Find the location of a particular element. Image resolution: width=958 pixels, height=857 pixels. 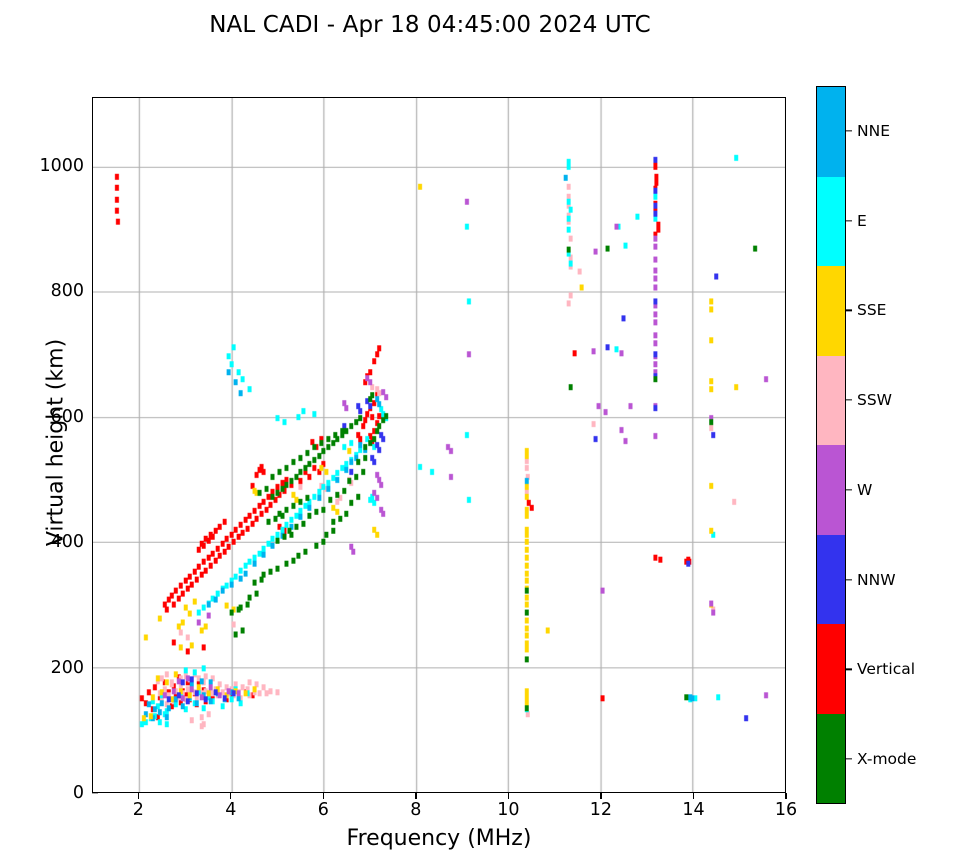

x-tick-label: 4 is located at coordinates (231, 810).